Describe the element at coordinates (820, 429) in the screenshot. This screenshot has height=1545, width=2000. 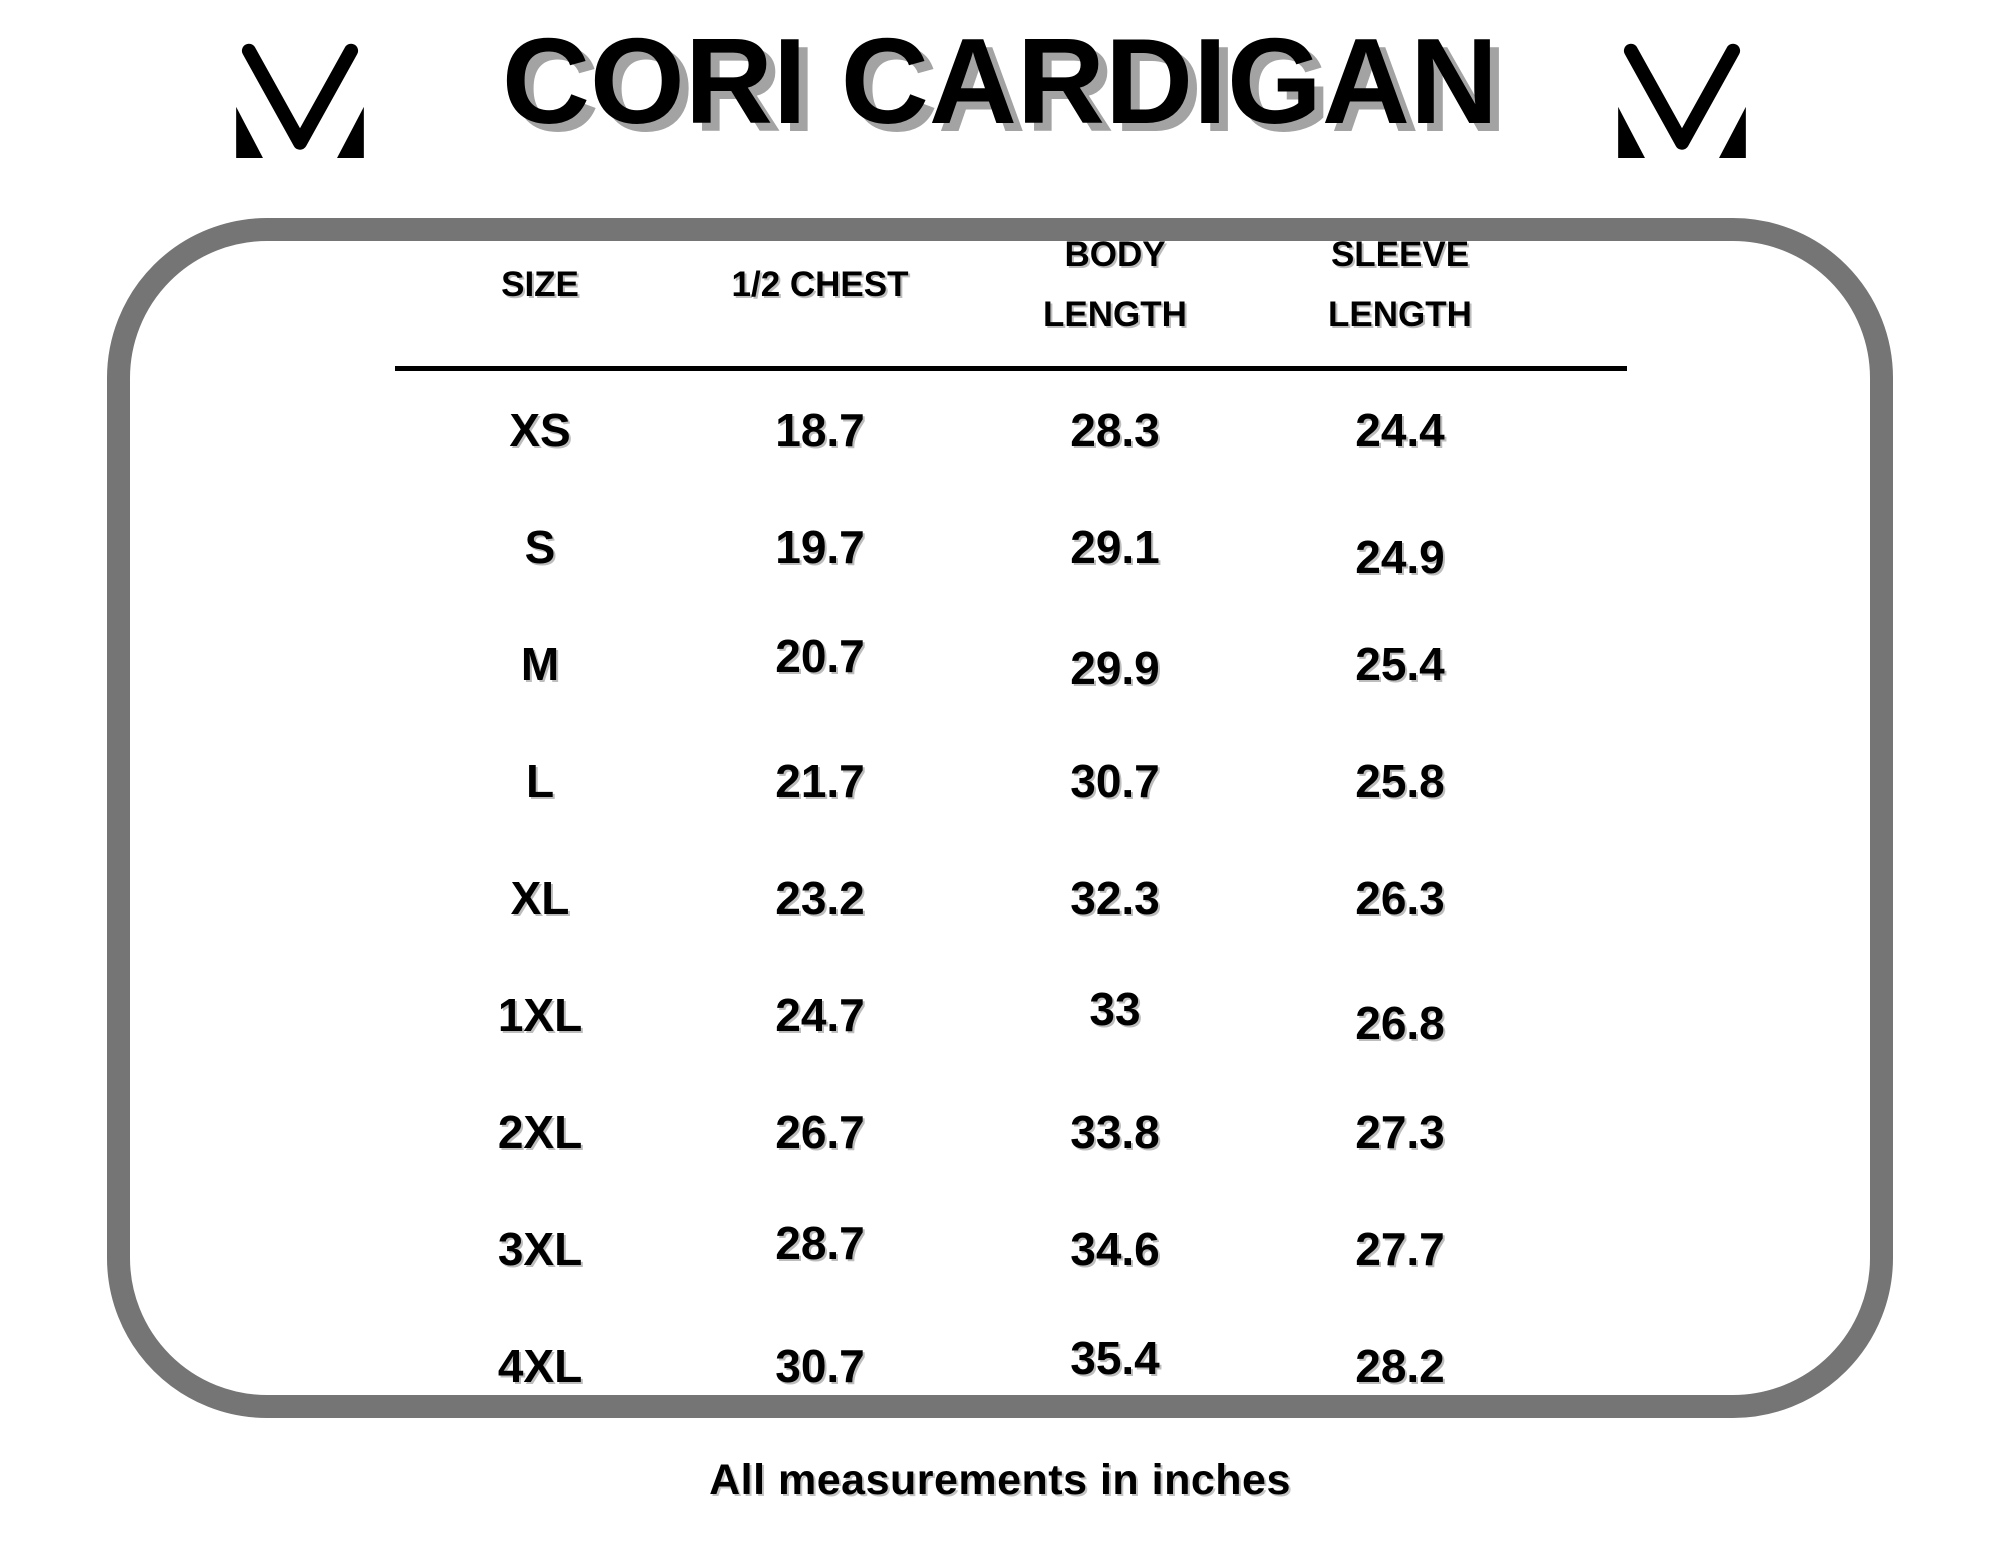
I see `measurement-value: 18.7` at that location.